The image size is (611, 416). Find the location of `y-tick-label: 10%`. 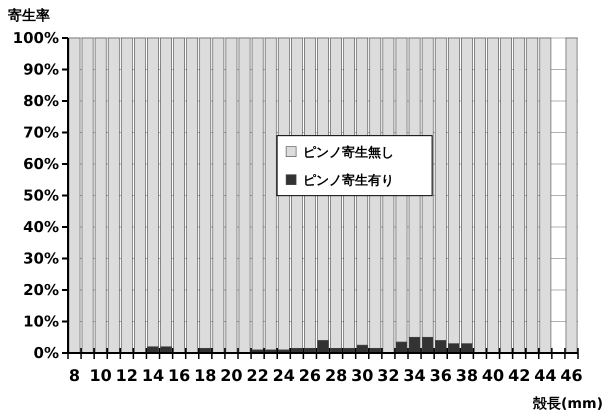

y-tick-label: 10% is located at coordinates (41, 321).